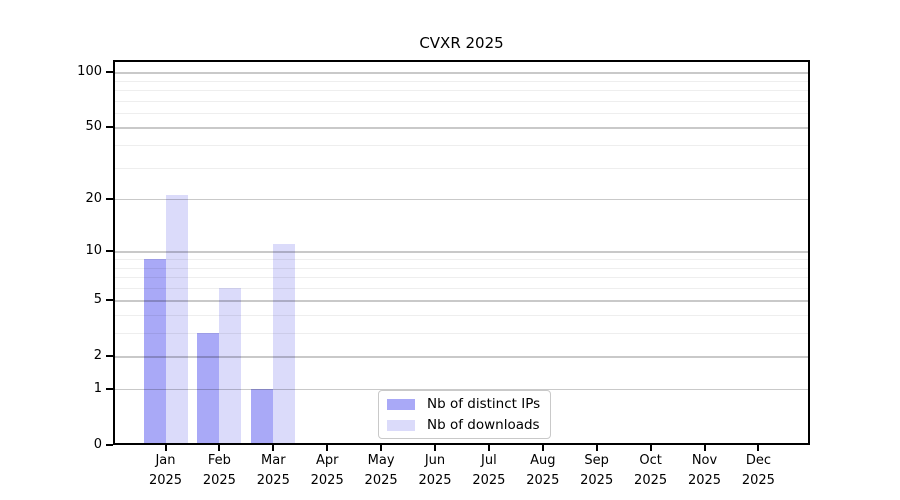 This screenshot has width=900, height=500. Describe the element at coordinates (465, 414) in the screenshot. I see `legend: Nb of distinct IPs Nb of downloads` at that location.